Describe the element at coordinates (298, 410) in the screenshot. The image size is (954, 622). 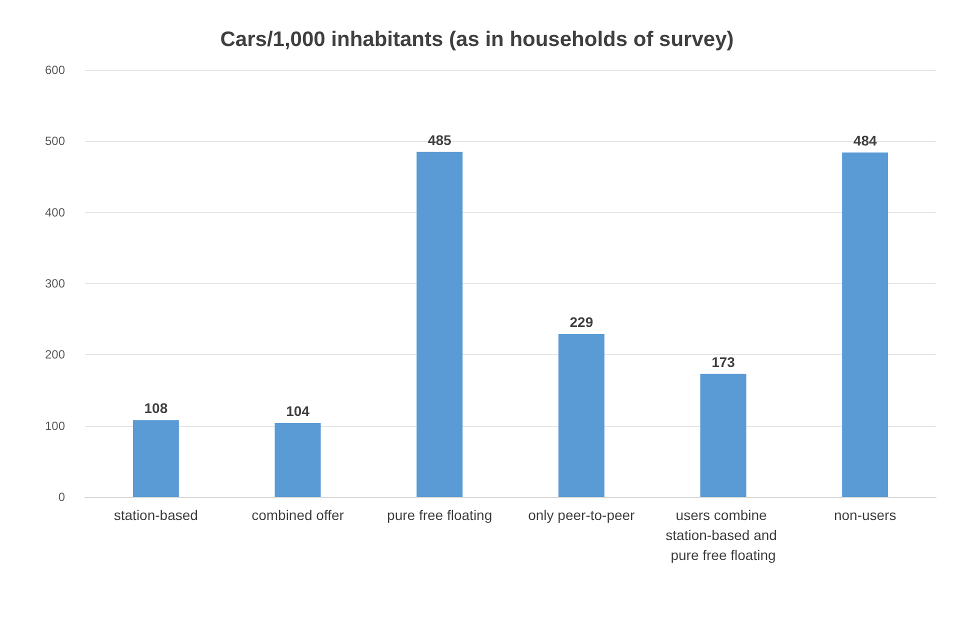
I see `data-label: 104` at that location.